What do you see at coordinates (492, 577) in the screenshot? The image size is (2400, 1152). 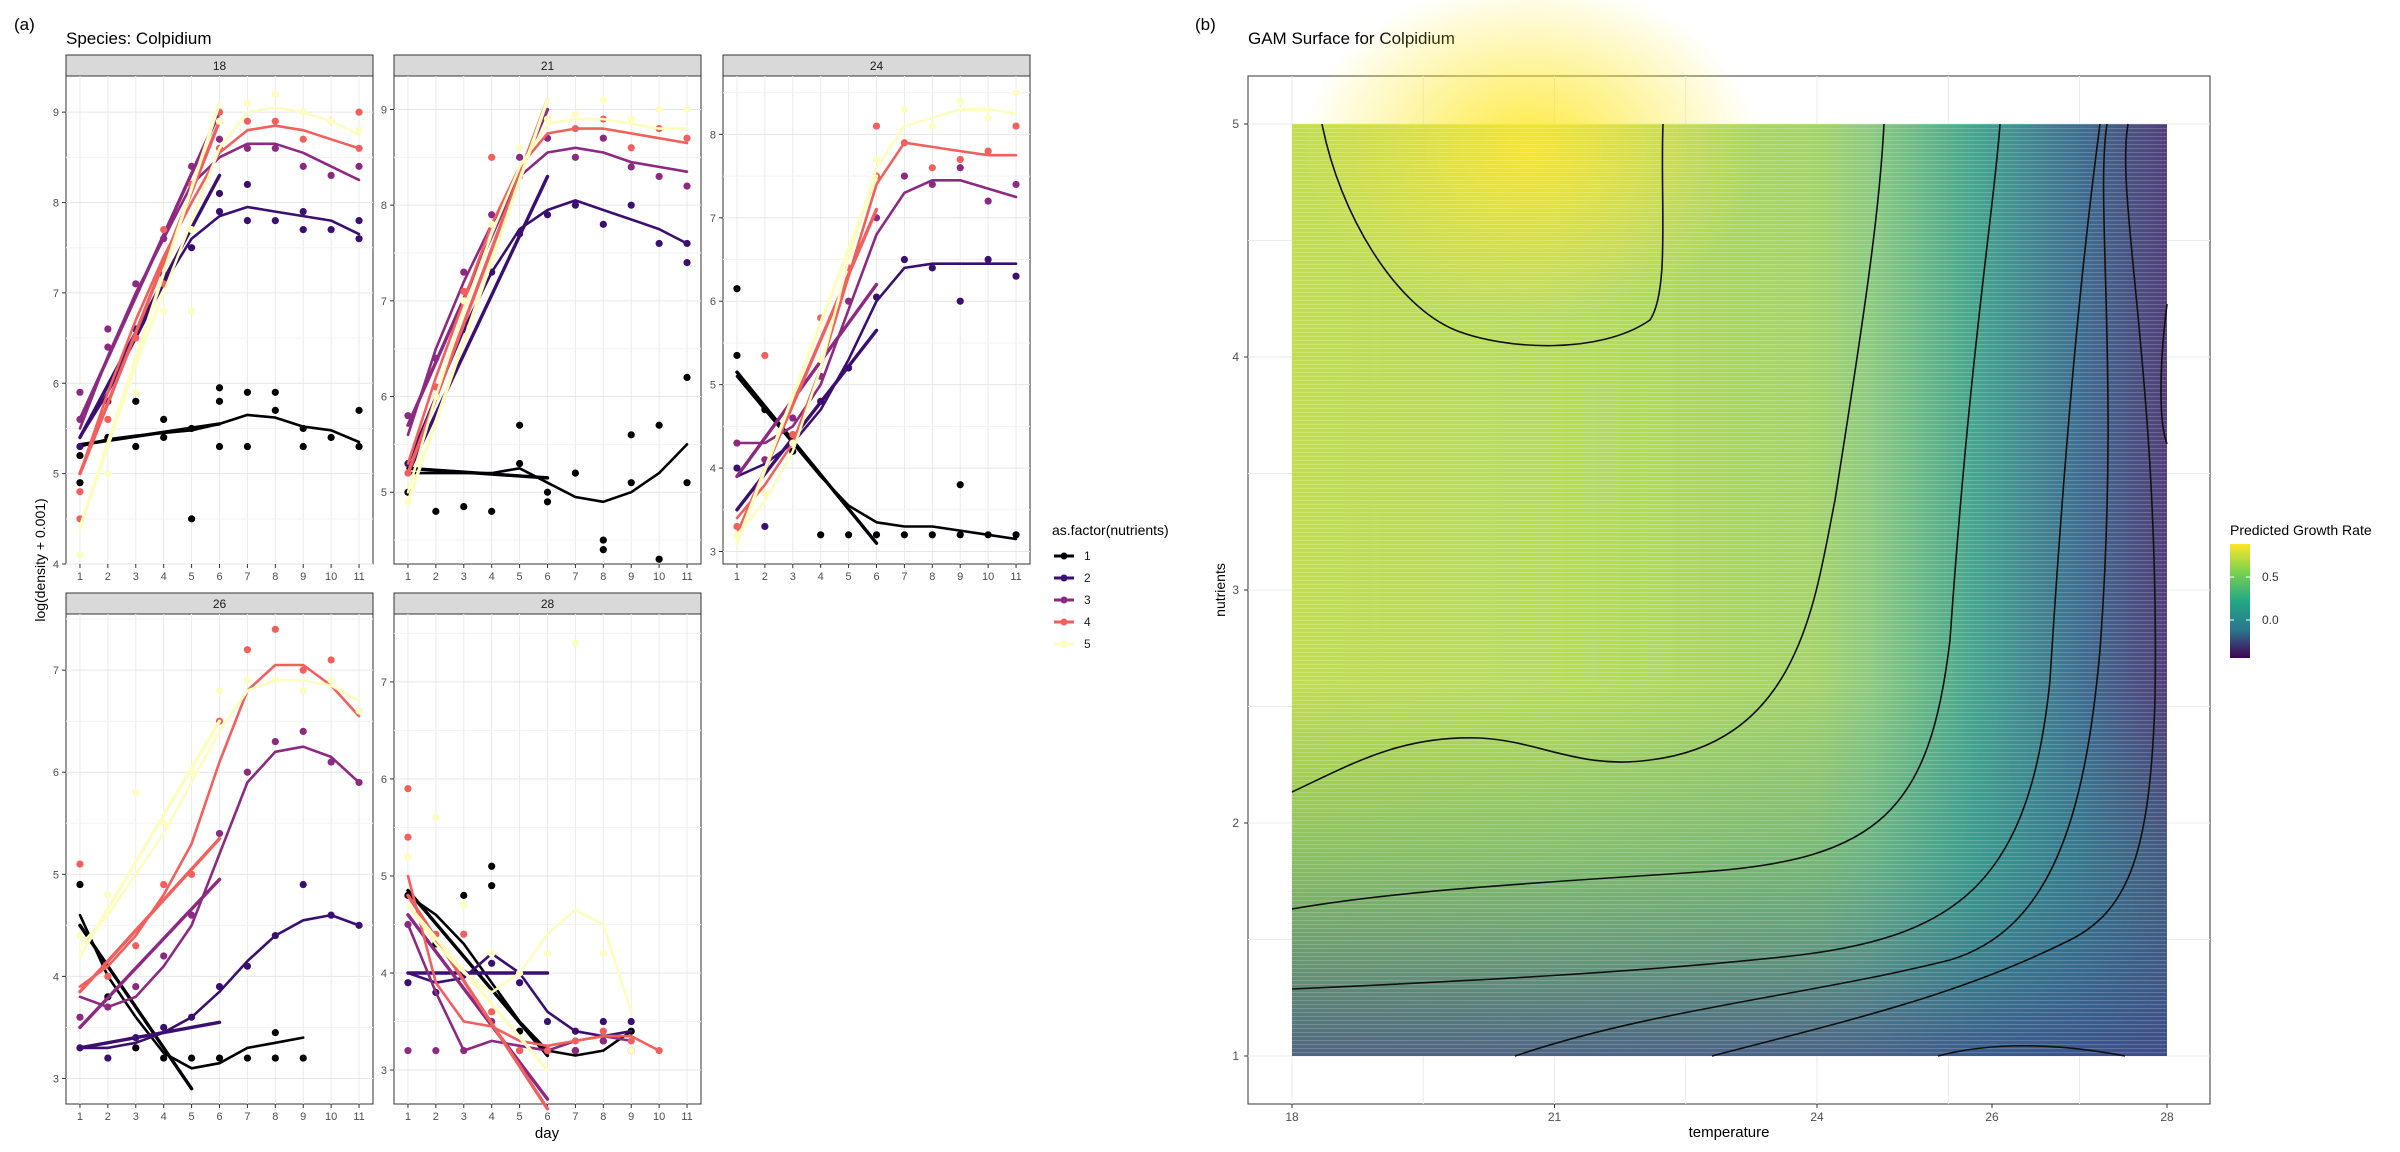 I see `x-tick-label: 4` at bounding box center [492, 577].